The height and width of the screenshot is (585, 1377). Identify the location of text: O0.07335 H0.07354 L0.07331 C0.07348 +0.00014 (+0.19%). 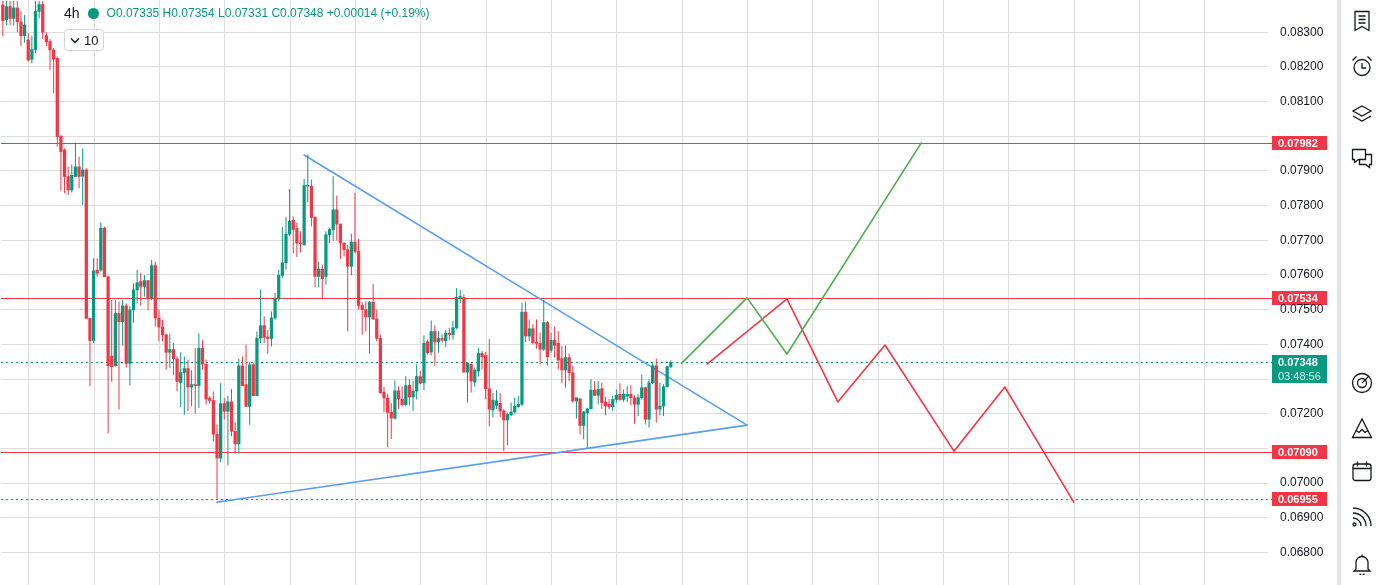
(268, 13).